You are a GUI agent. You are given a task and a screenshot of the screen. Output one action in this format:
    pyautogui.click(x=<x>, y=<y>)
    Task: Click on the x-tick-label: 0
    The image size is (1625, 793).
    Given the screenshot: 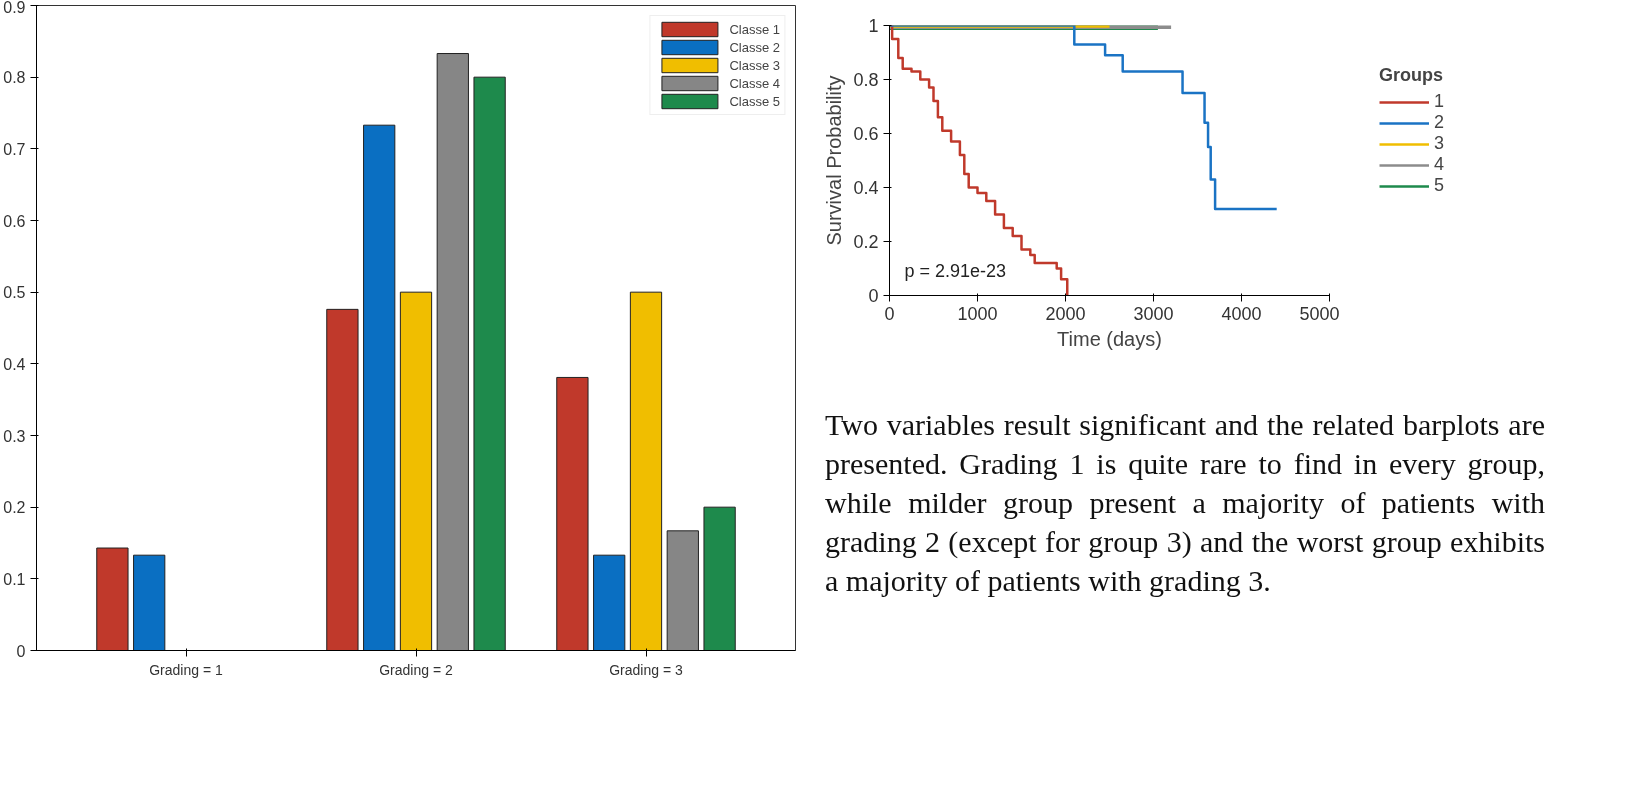 What is the action you would take?
    pyautogui.click(x=889, y=313)
    